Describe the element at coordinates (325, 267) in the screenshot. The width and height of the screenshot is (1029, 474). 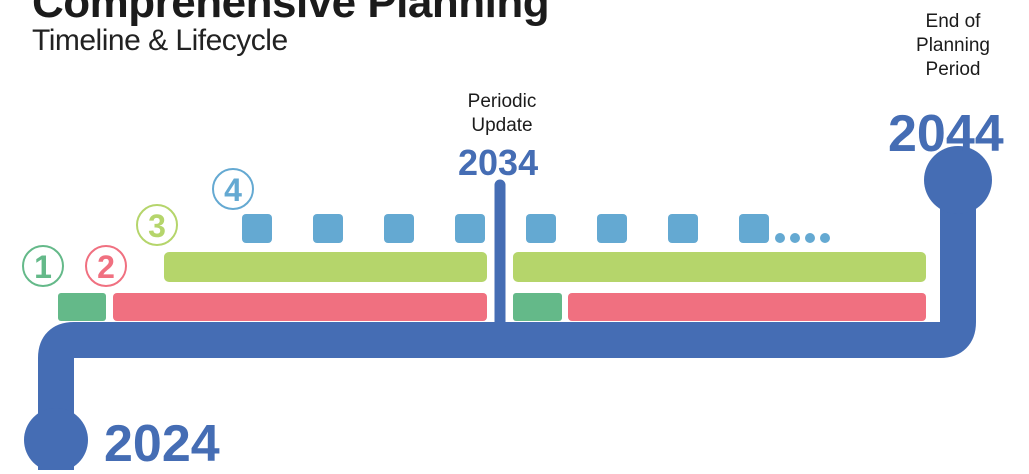
I see `phase3-bar-first` at that location.